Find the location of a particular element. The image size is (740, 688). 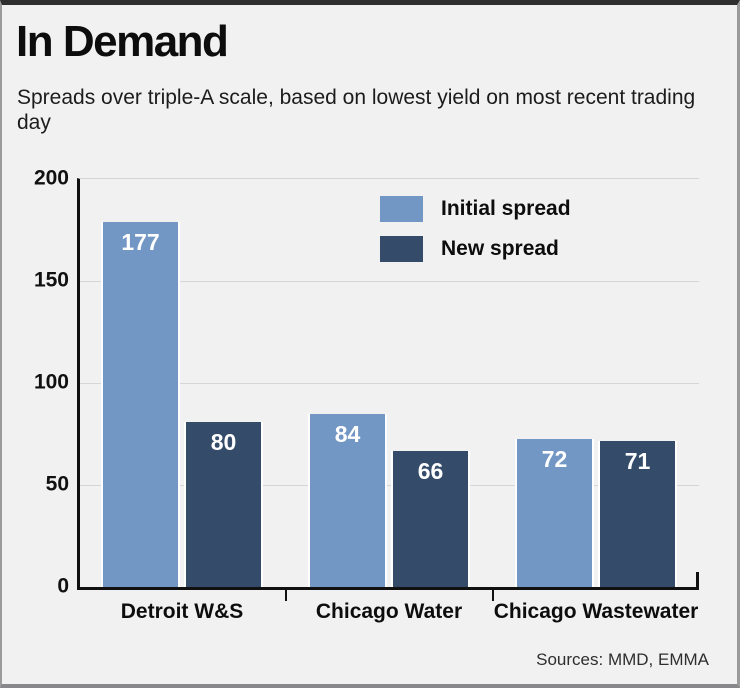

y-axis-tick-label: 200 is located at coordinates (51, 178).